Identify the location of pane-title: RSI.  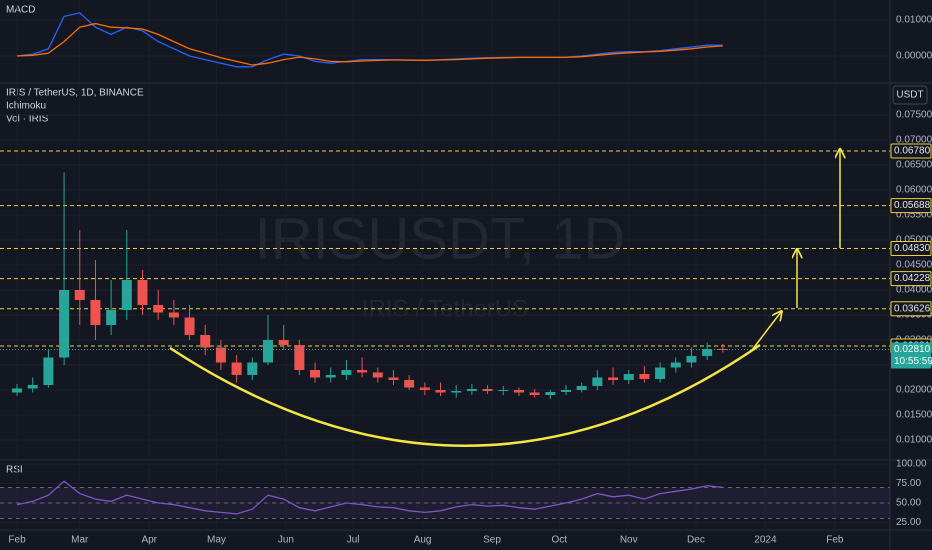
(14, 470).